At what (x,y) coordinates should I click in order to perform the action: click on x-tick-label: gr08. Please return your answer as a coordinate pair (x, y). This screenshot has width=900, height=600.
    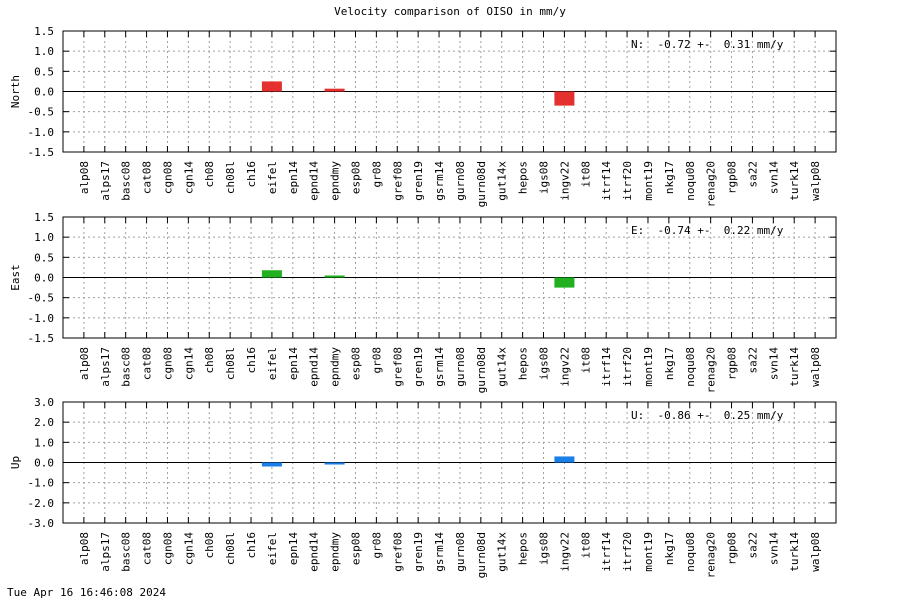
    Looking at the image, I should click on (376, 545).